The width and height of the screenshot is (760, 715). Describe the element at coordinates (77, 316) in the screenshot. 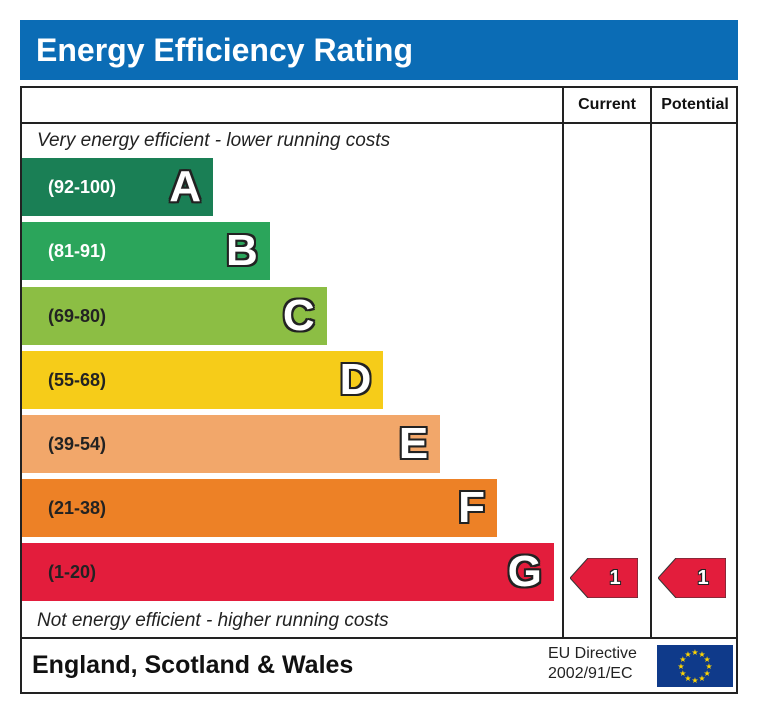

I see `band-range: (69-80)` at that location.